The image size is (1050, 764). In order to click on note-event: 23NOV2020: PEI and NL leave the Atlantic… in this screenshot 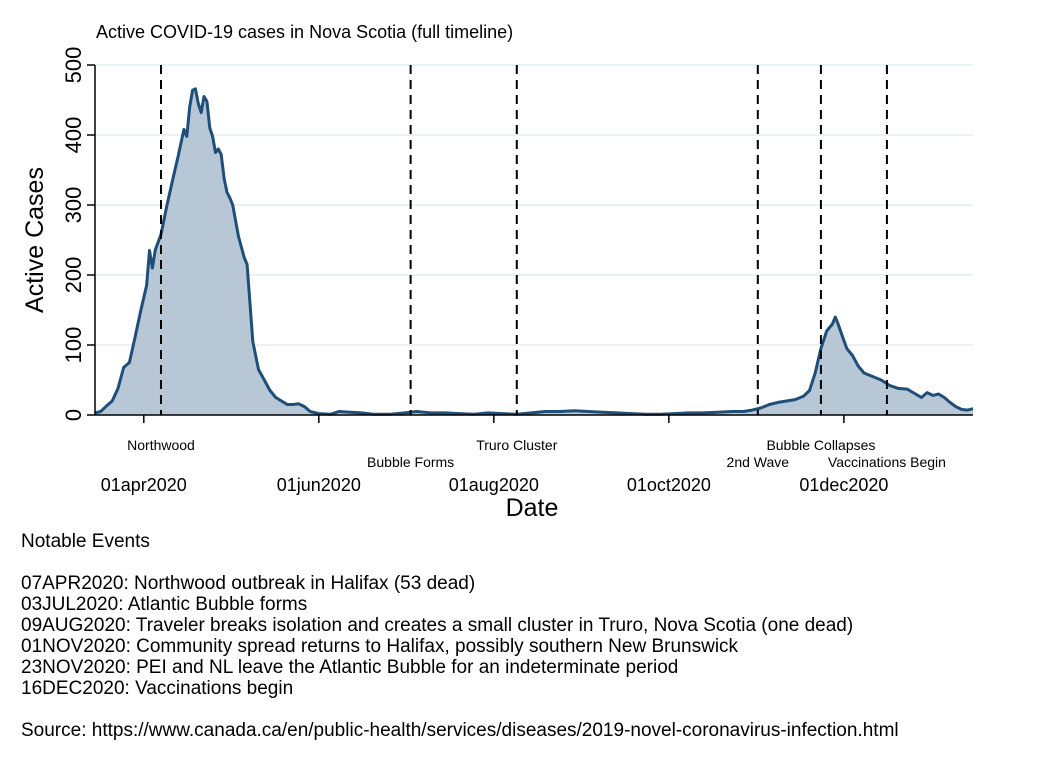, I will do `click(350, 667)`.